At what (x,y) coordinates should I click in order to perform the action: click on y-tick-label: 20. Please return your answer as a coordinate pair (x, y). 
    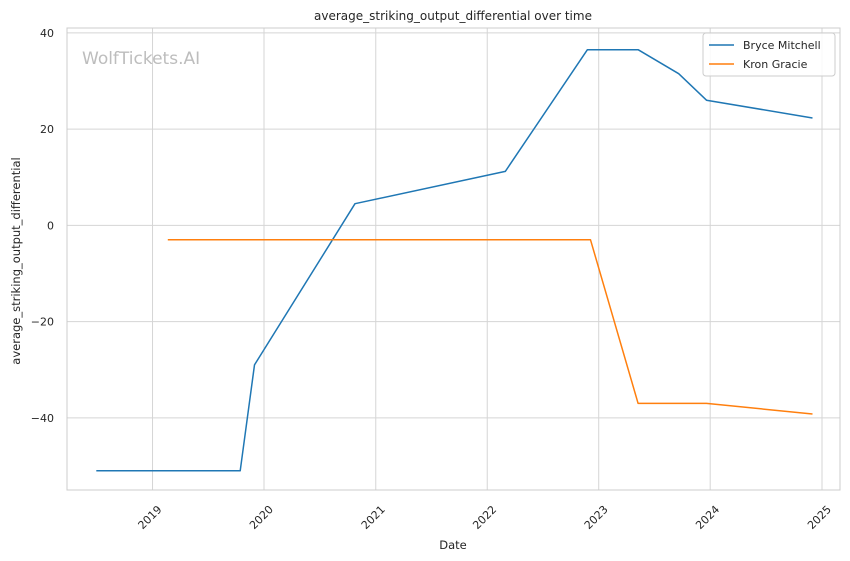
    Looking at the image, I should click on (47, 129).